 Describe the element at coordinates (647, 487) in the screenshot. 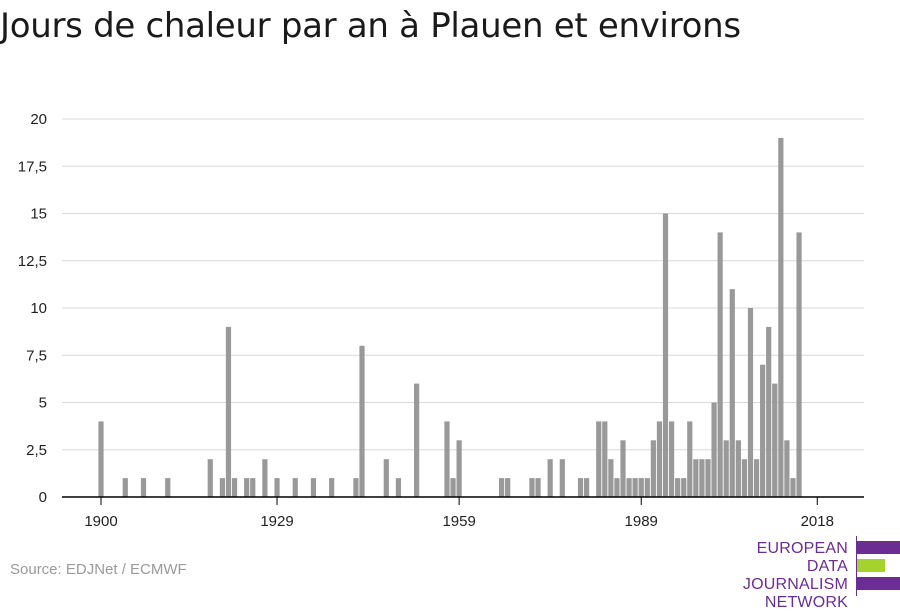

I see `bar-1990` at that location.